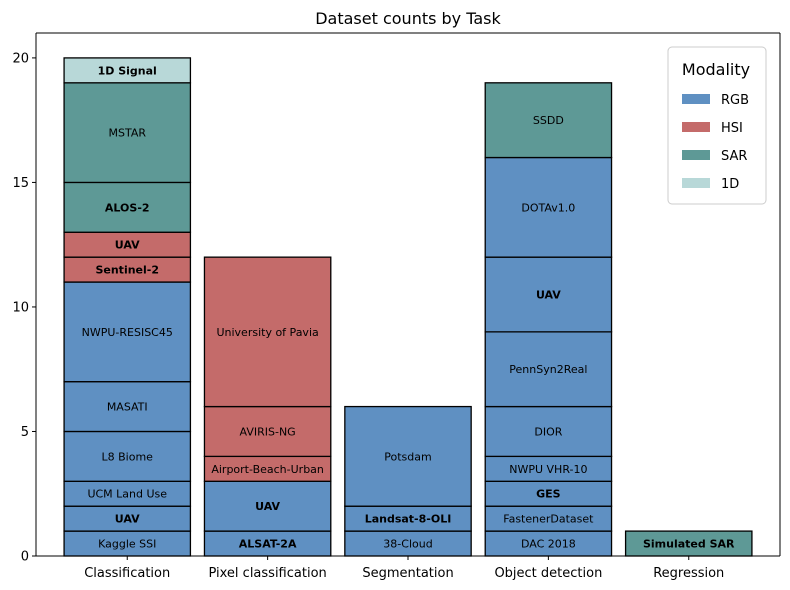 The height and width of the screenshot is (590, 790). I want to click on legend-swatch-1d, so click(696, 183).